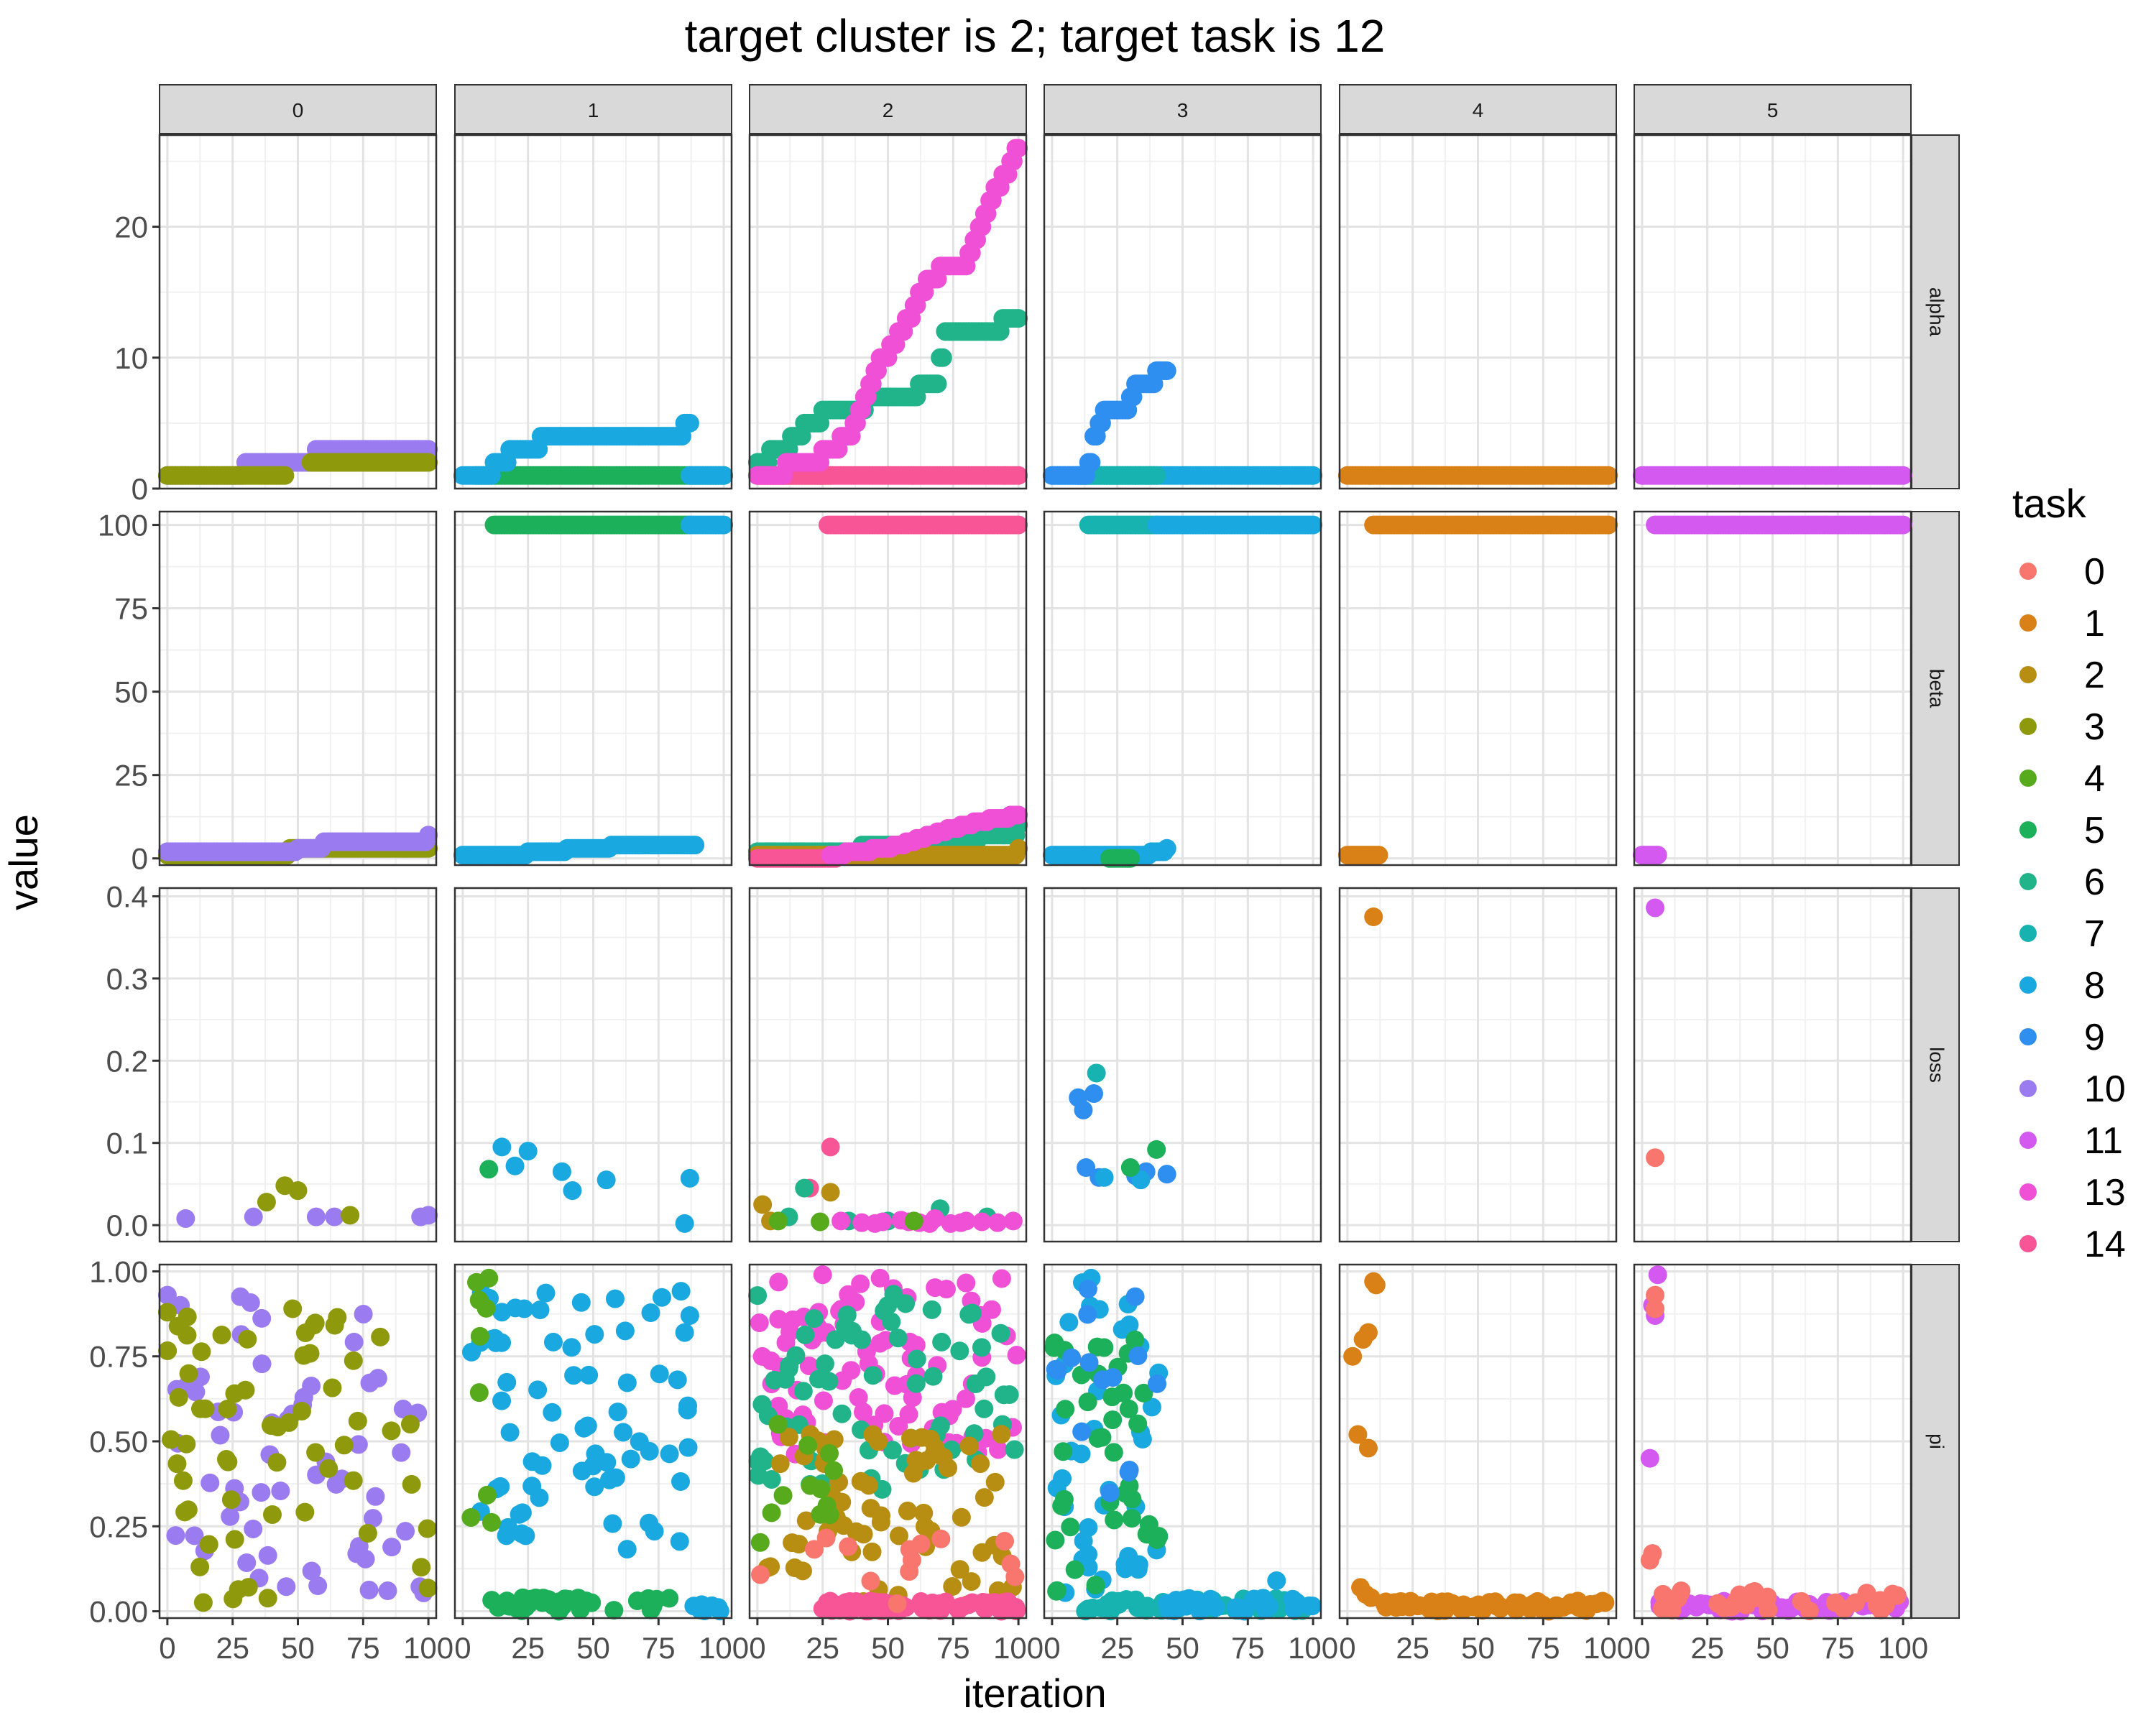  I want to click on facet-strip-col-label: 2, so click(888, 110).